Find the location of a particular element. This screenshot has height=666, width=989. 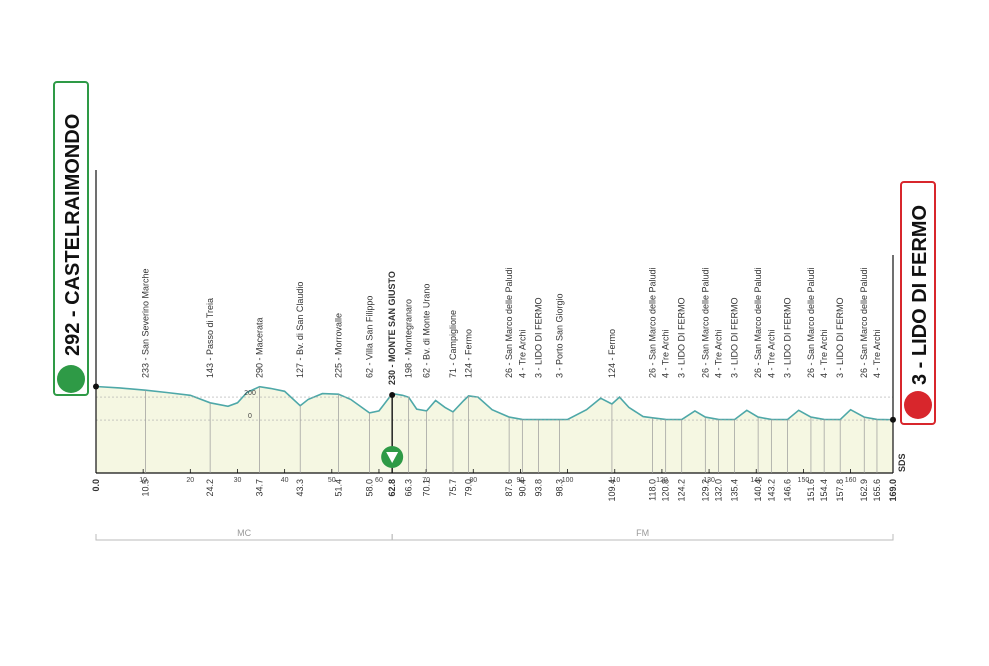

start-label: 292 - CASTELRAIMONDO is located at coordinates (73, 235).